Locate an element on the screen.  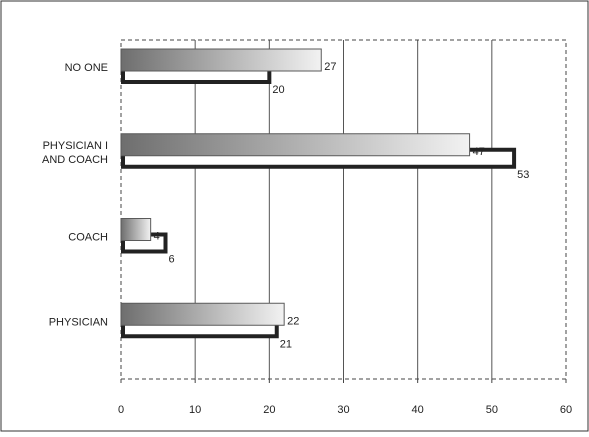
x-tick-label: 30 is located at coordinates (343, 410).